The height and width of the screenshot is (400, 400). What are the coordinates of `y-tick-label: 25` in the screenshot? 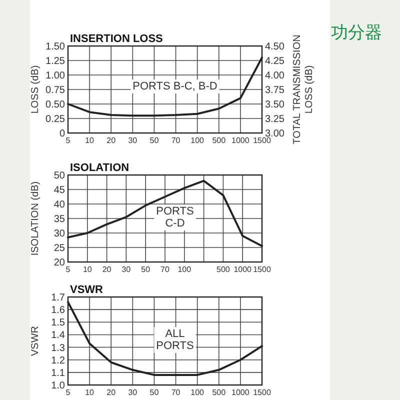 It's located at (60, 248).